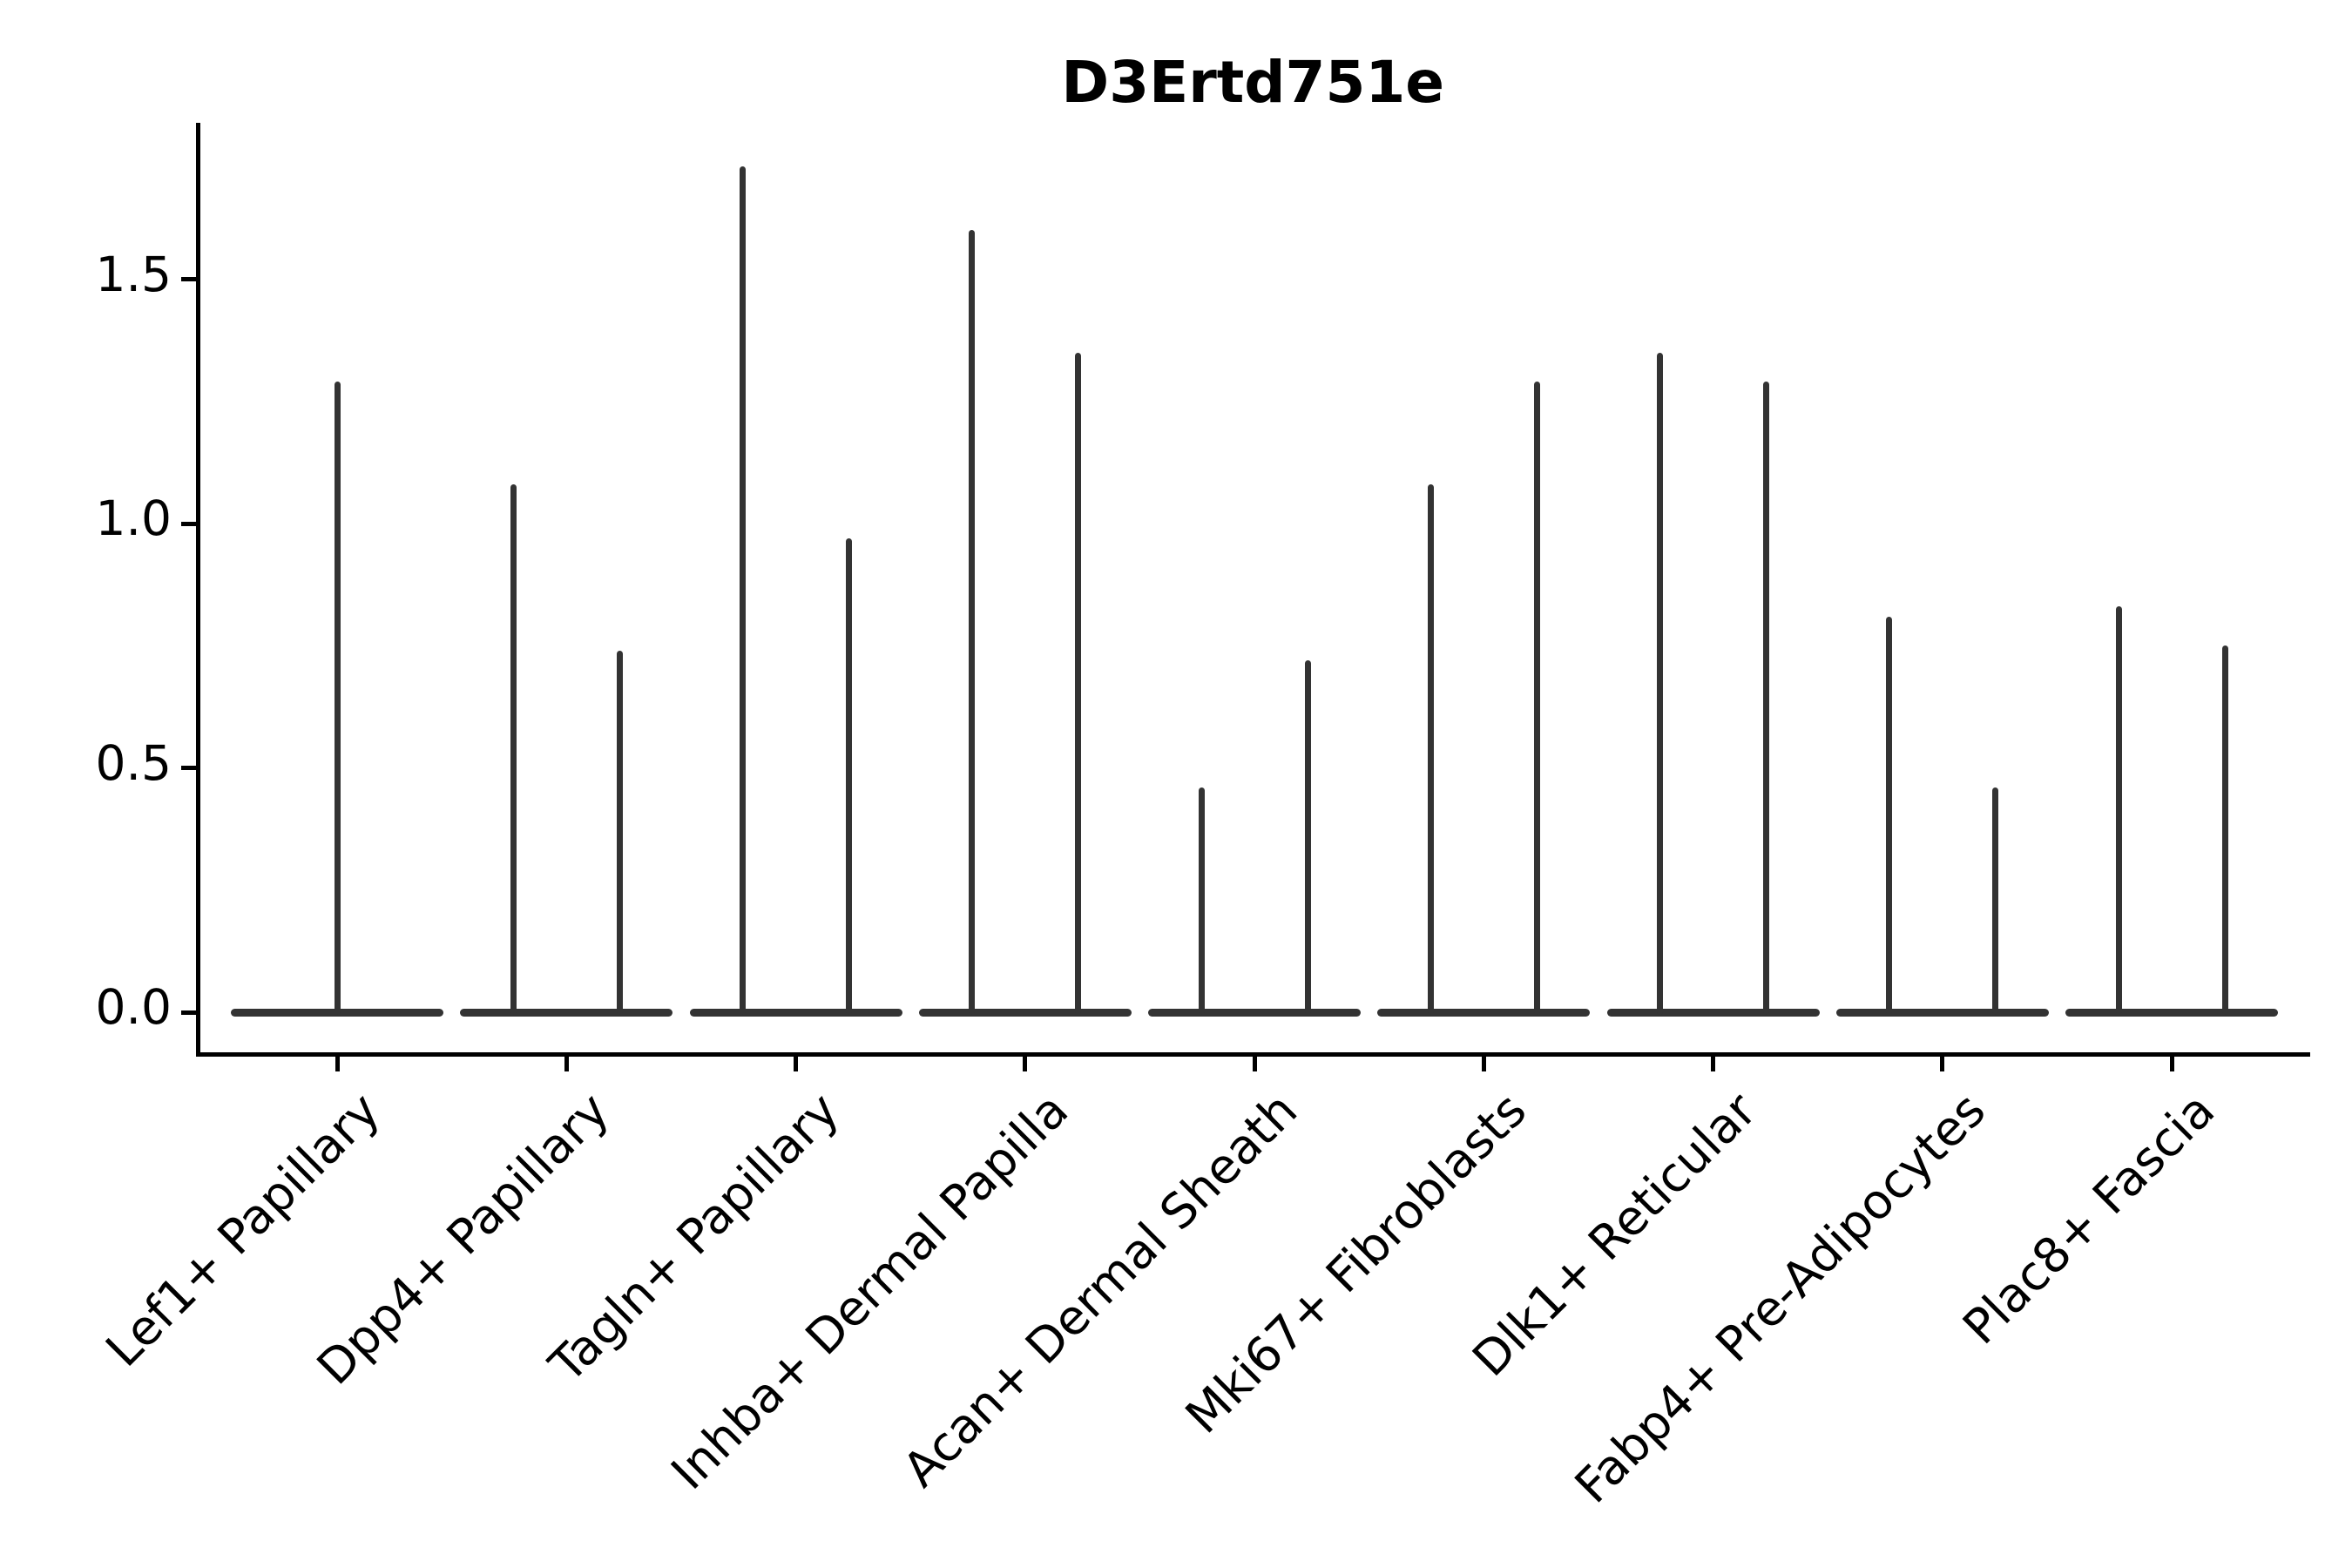 This screenshot has height=1568, width=2352. I want to click on x-tick-label: Inhba+ Dermal Papilla, so click(869, 1291).